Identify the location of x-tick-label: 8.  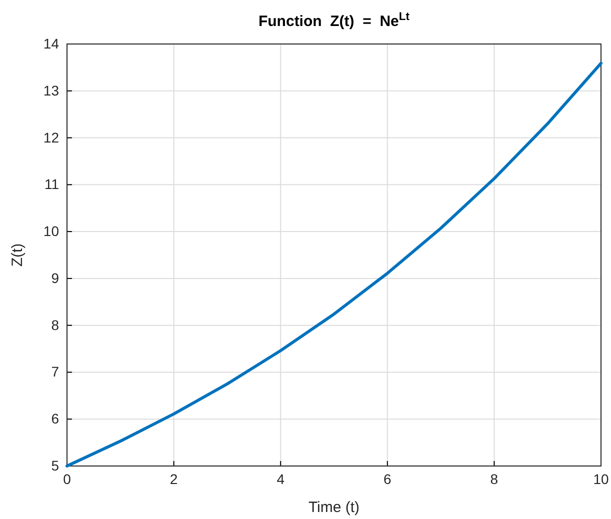
(494, 478).